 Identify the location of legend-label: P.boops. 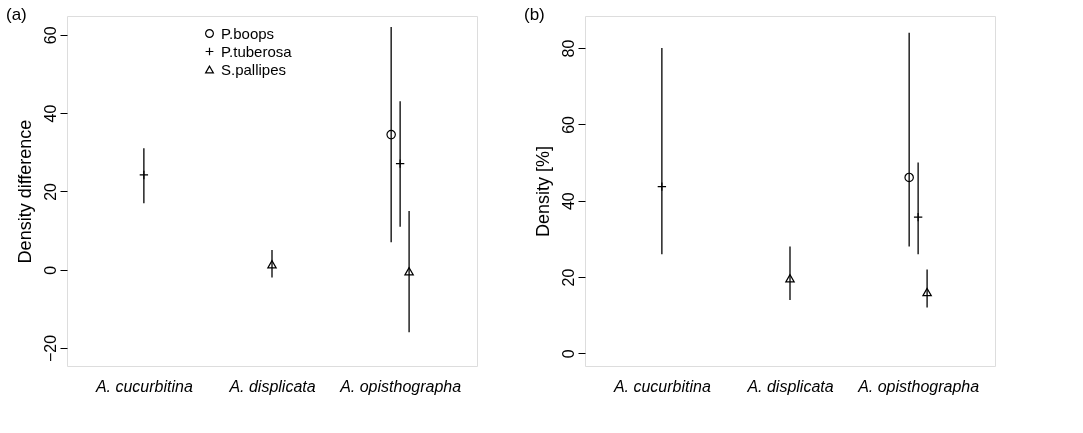
(248, 33).